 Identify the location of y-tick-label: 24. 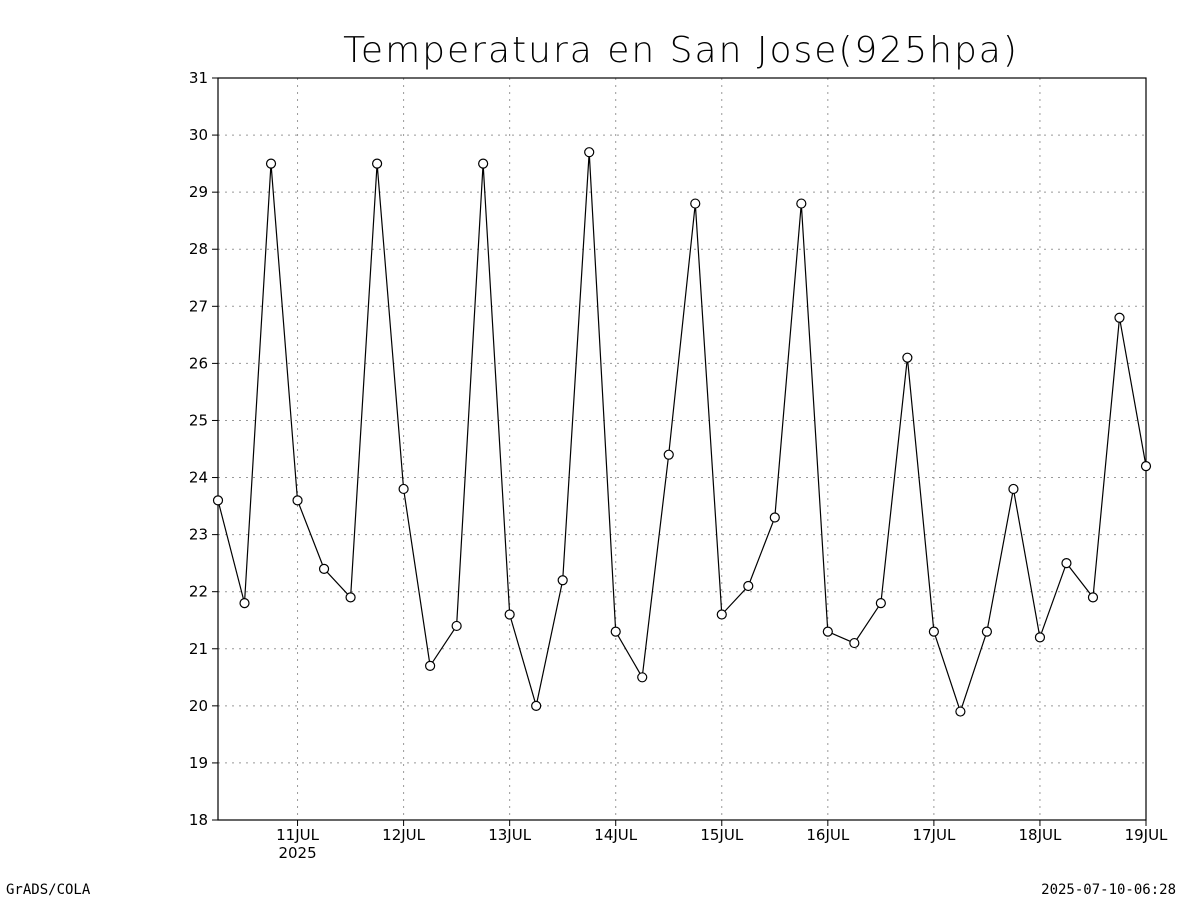
(198, 478).